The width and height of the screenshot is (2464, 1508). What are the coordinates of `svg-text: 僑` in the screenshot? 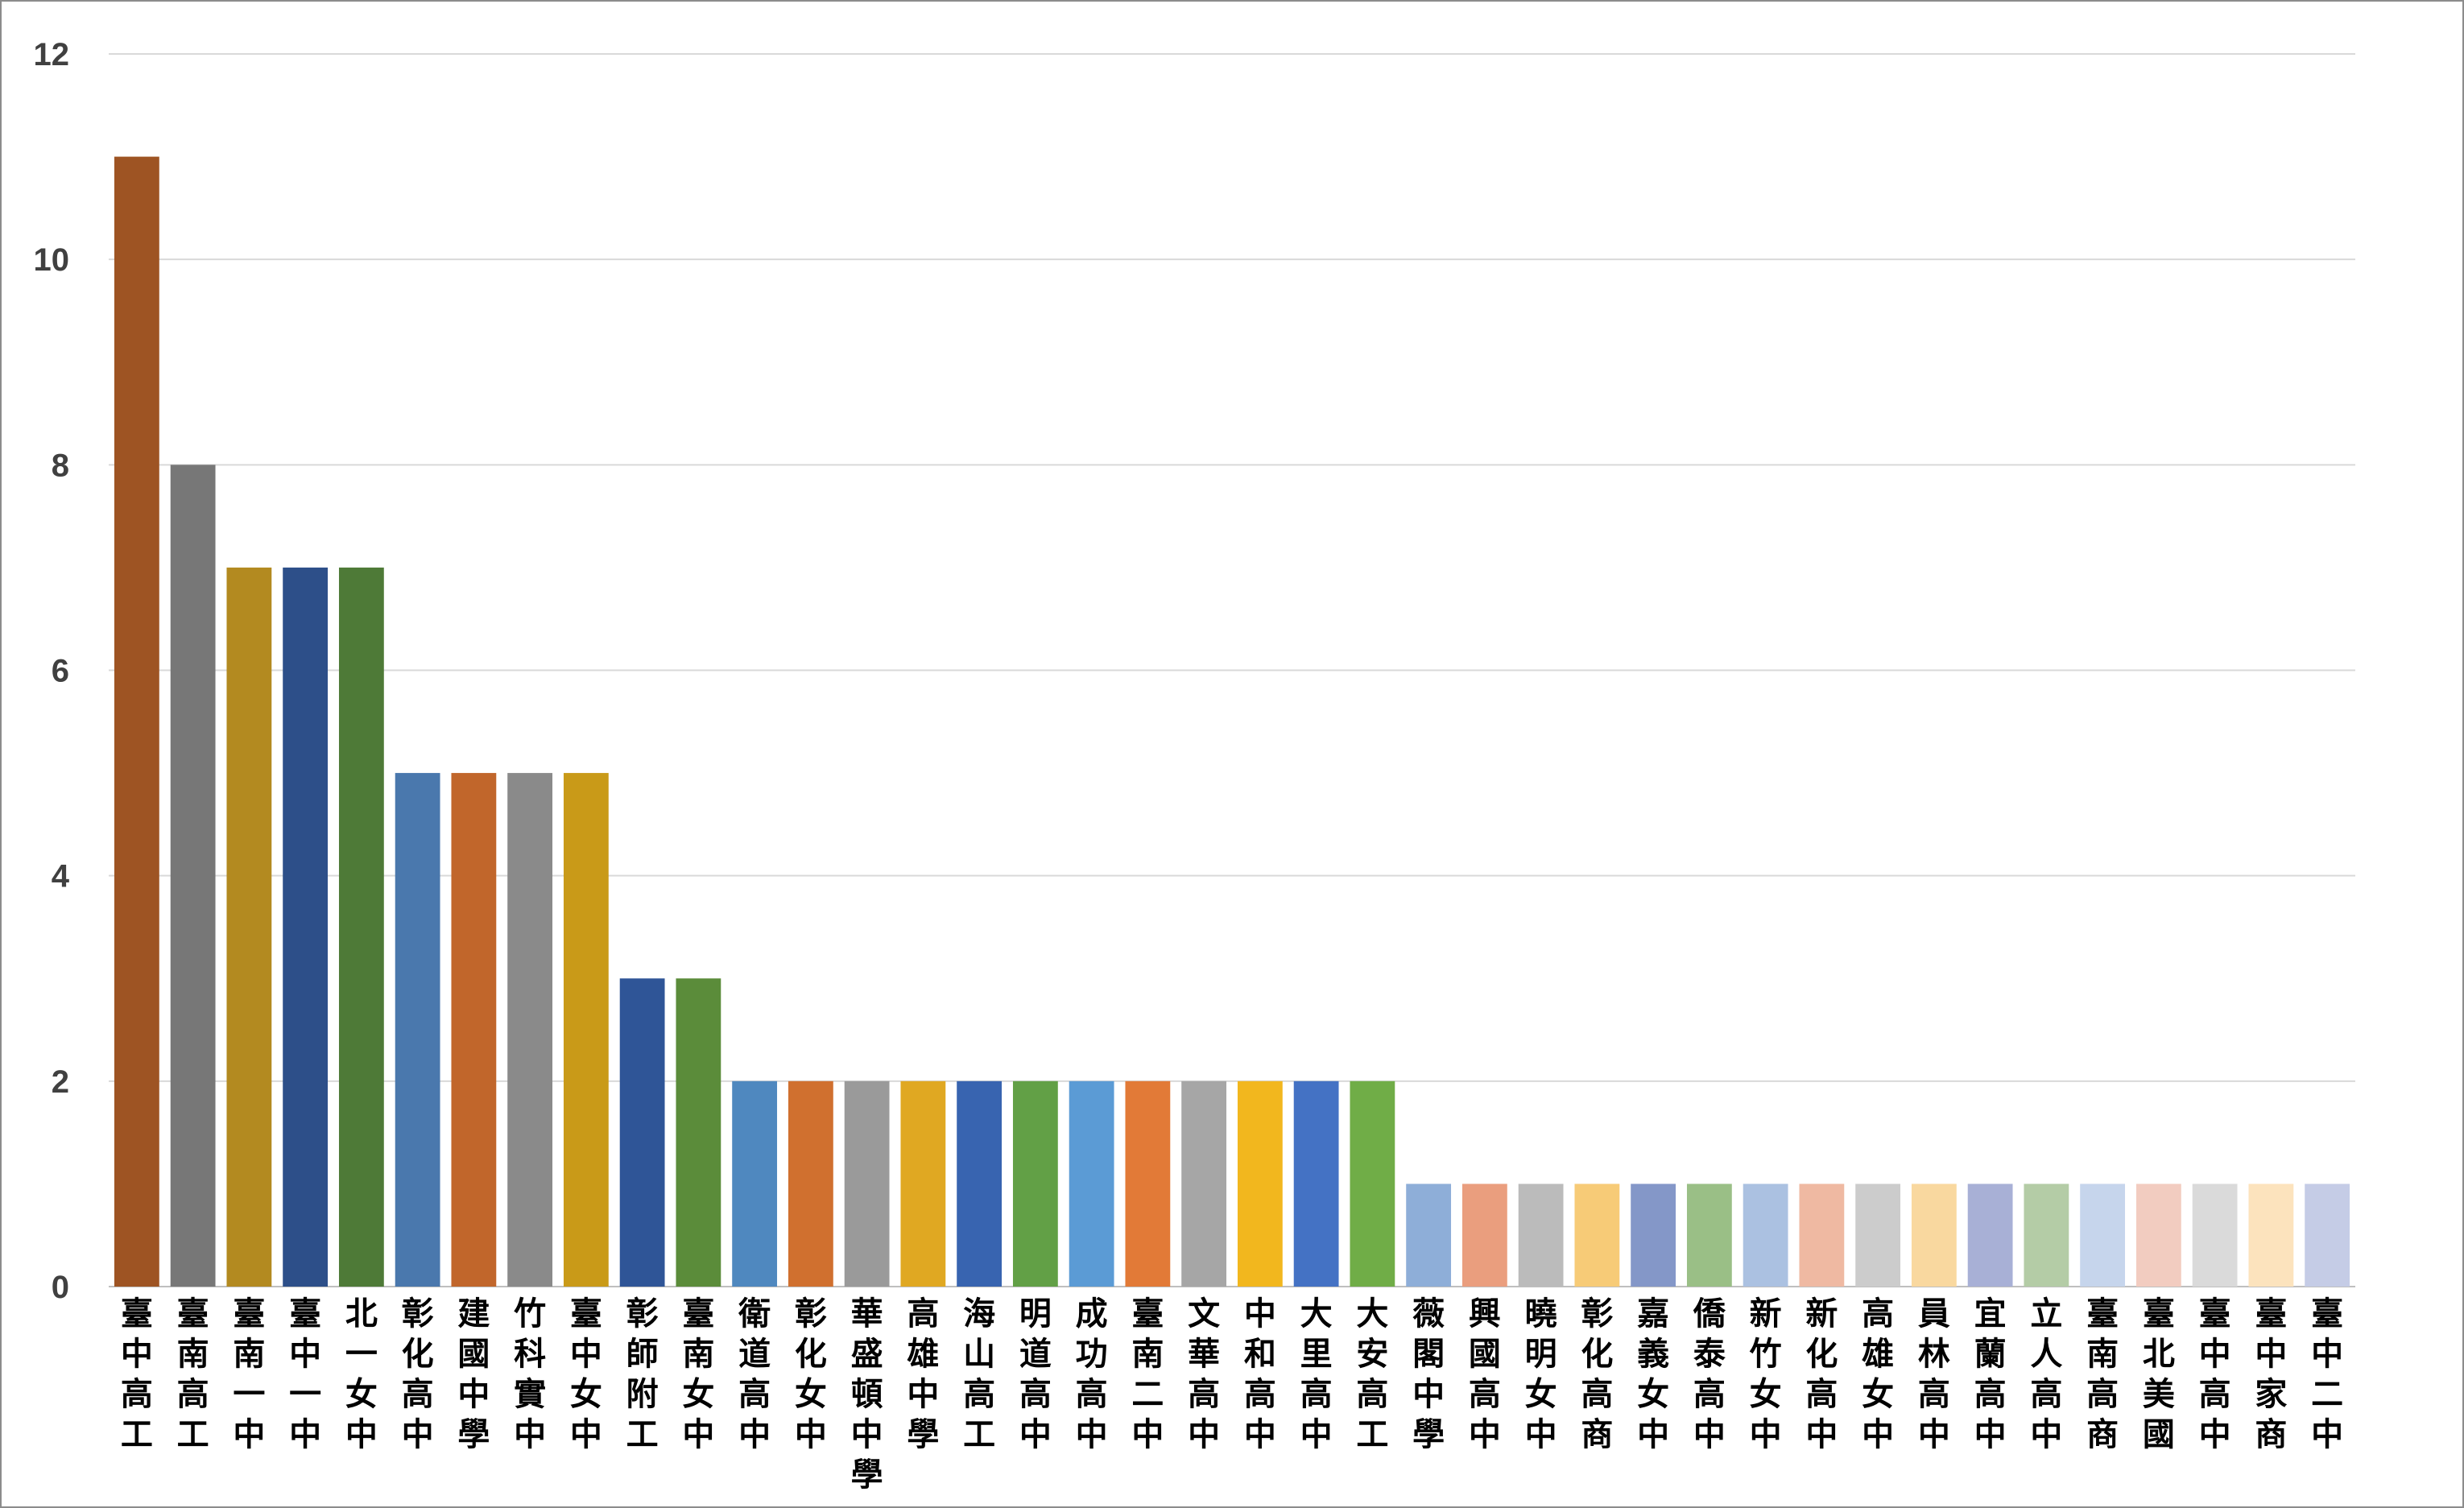 It's located at (1709, 1313).